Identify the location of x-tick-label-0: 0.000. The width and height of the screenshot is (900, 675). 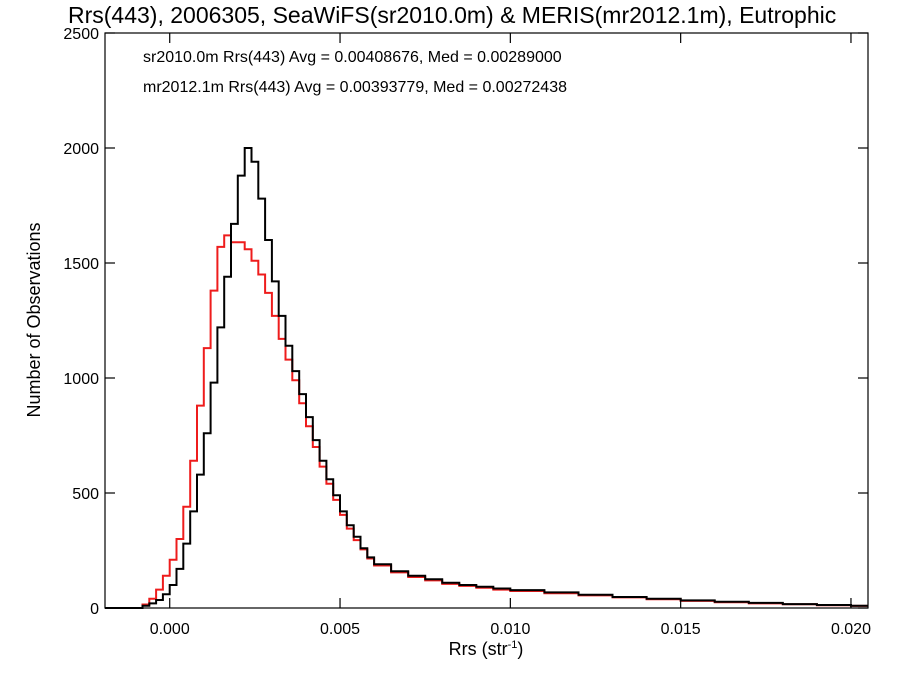
(170, 629).